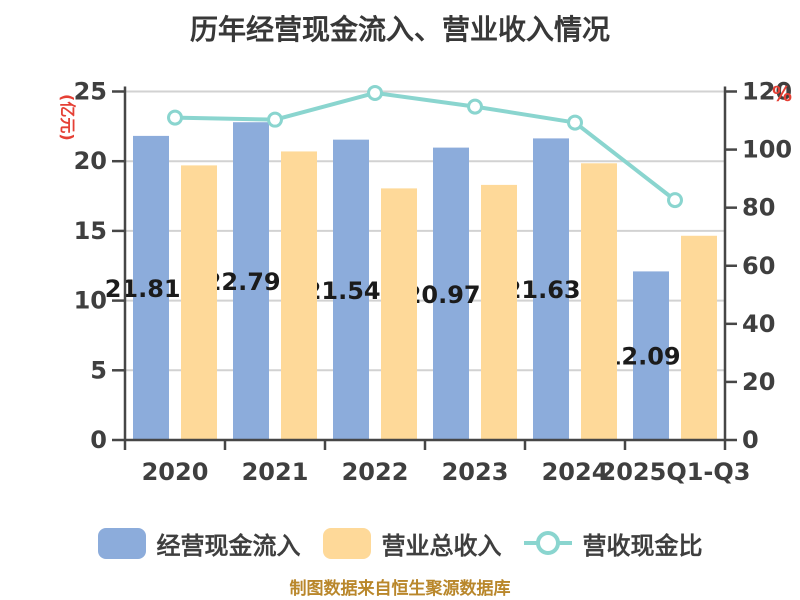  I want to click on legend-label-cash-inflow: 经营现金流入, so click(228, 545).